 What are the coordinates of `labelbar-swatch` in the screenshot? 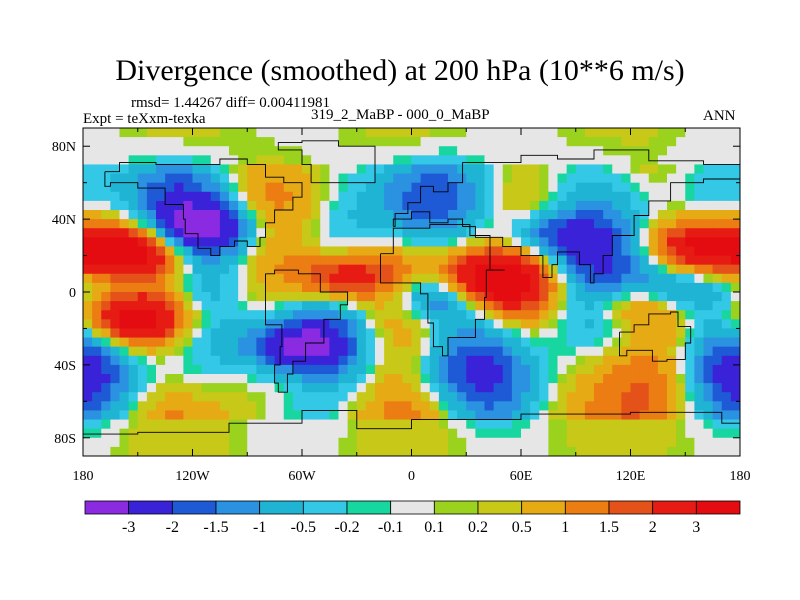 It's located at (456, 507).